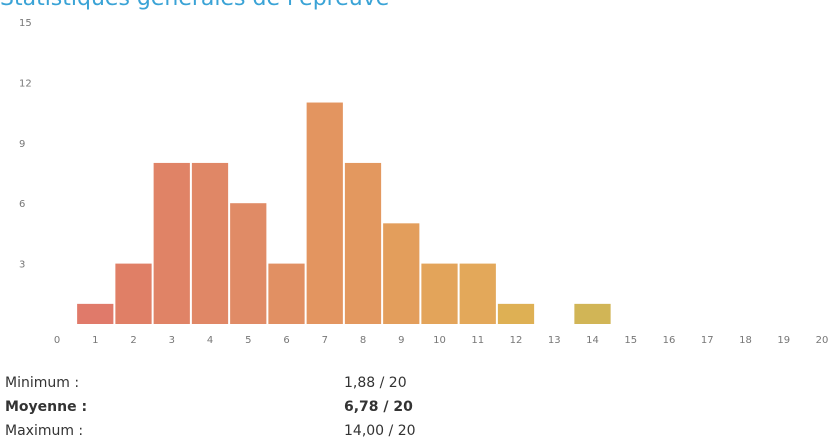 The width and height of the screenshot is (833, 444). I want to click on stat-row-moyenne: Moyenne : 6,78 / 20, so click(255, 407).